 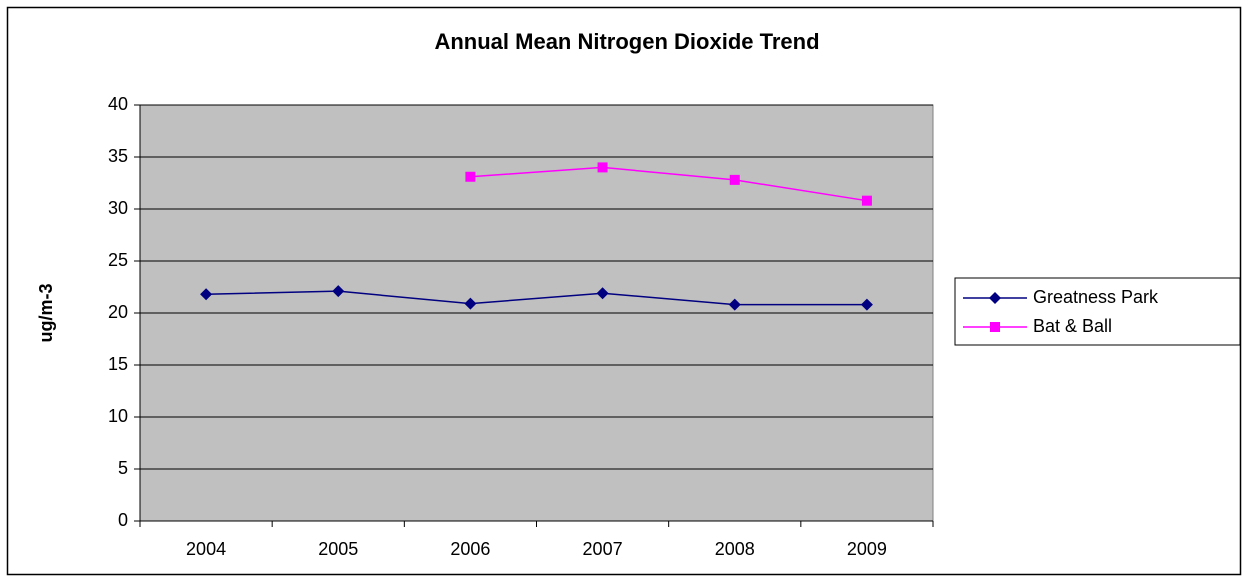 I want to click on y-tick-label: 20, so click(x=118, y=312).